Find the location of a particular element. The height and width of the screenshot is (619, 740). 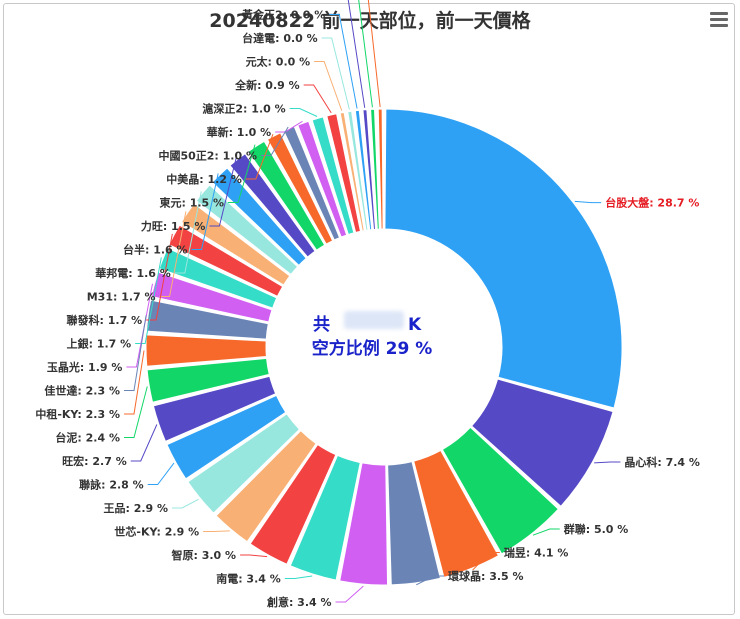

slice-南電 is located at coordinates (325, 517).